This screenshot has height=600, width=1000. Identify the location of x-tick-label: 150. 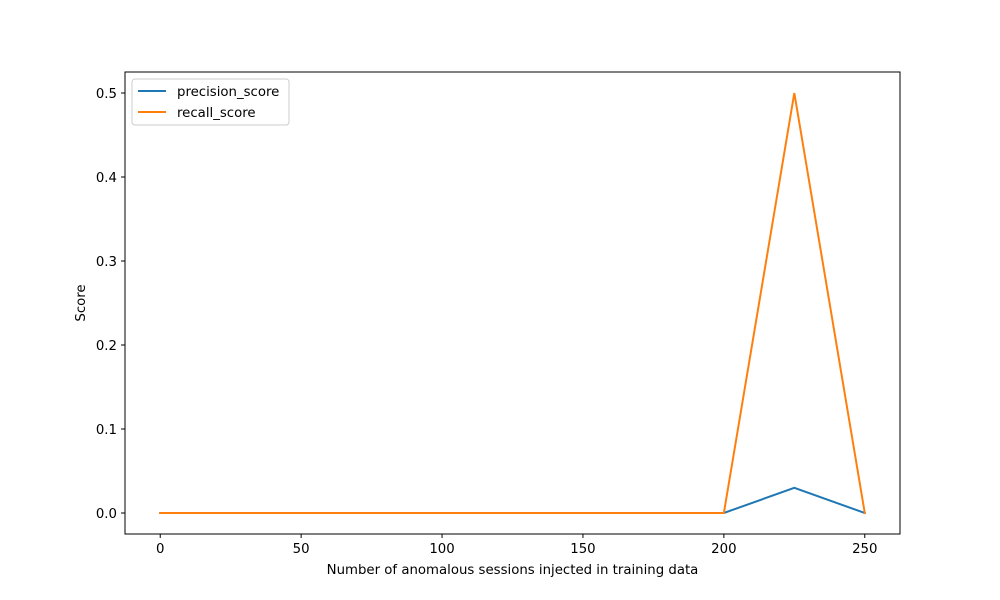
(582, 549).